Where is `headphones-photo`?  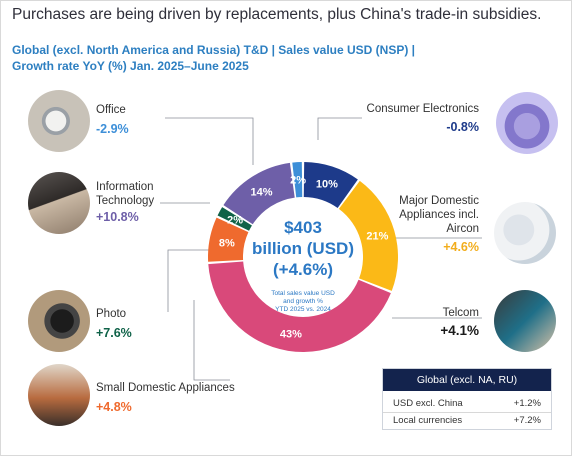
headphones-photo is located at coordinates (527, 123).